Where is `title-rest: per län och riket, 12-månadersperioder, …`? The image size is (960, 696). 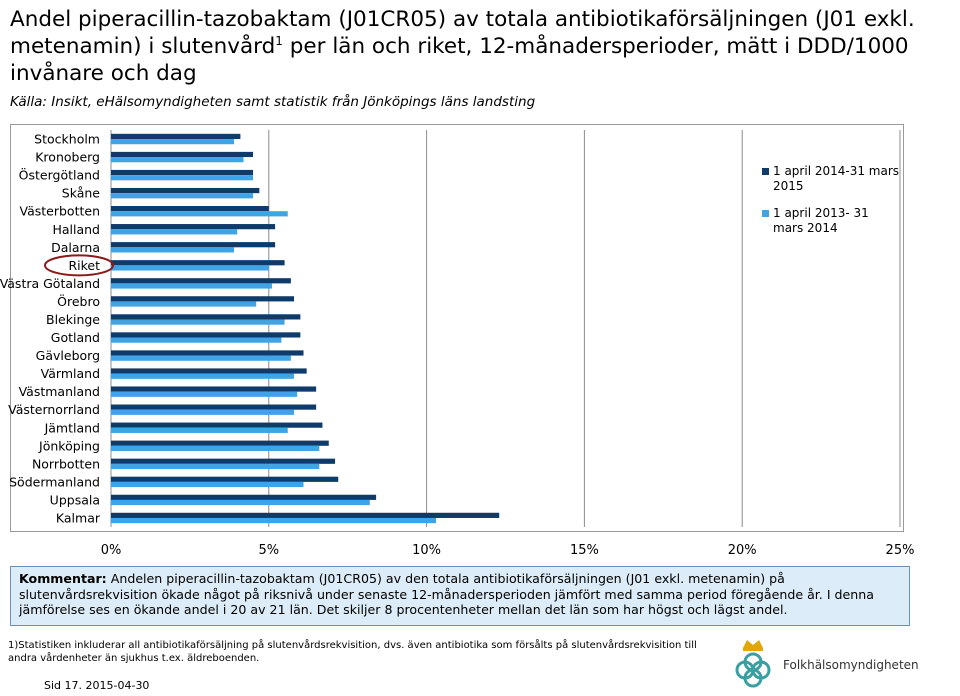 title-rest: per län och riket, 12-månadersperioder, … is located at coordinates (459, 60).